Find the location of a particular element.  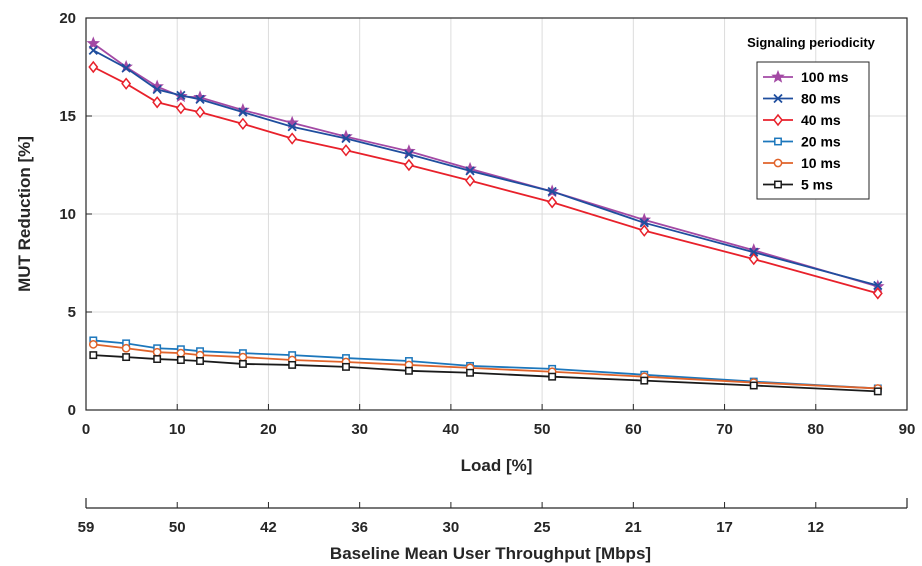

x-tick-label: 70 is located at coordinates (724, 429).